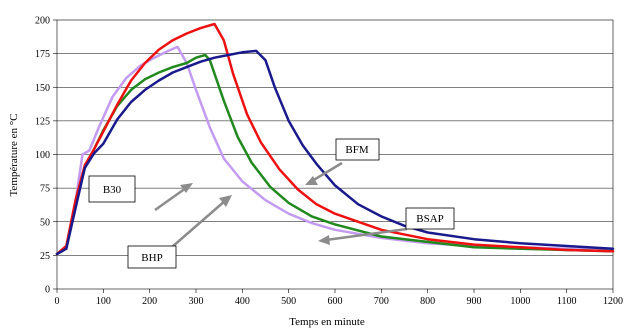 The image size is (626, 331). What do you see at coordinates (14, 154) in the screenshot?
I see `y-axis-title: Température en °C` at bounding box center [14, 154].